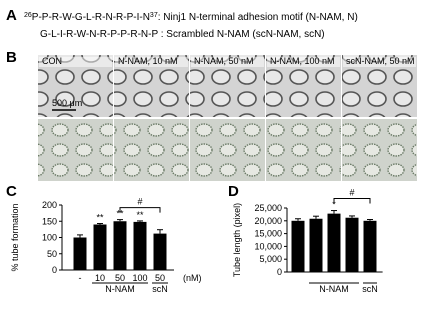 This screenshot has width=421, height=323. Describe the element at coordinates (52, 61) in the screenshot. I see `condition-label: CON` at that location.